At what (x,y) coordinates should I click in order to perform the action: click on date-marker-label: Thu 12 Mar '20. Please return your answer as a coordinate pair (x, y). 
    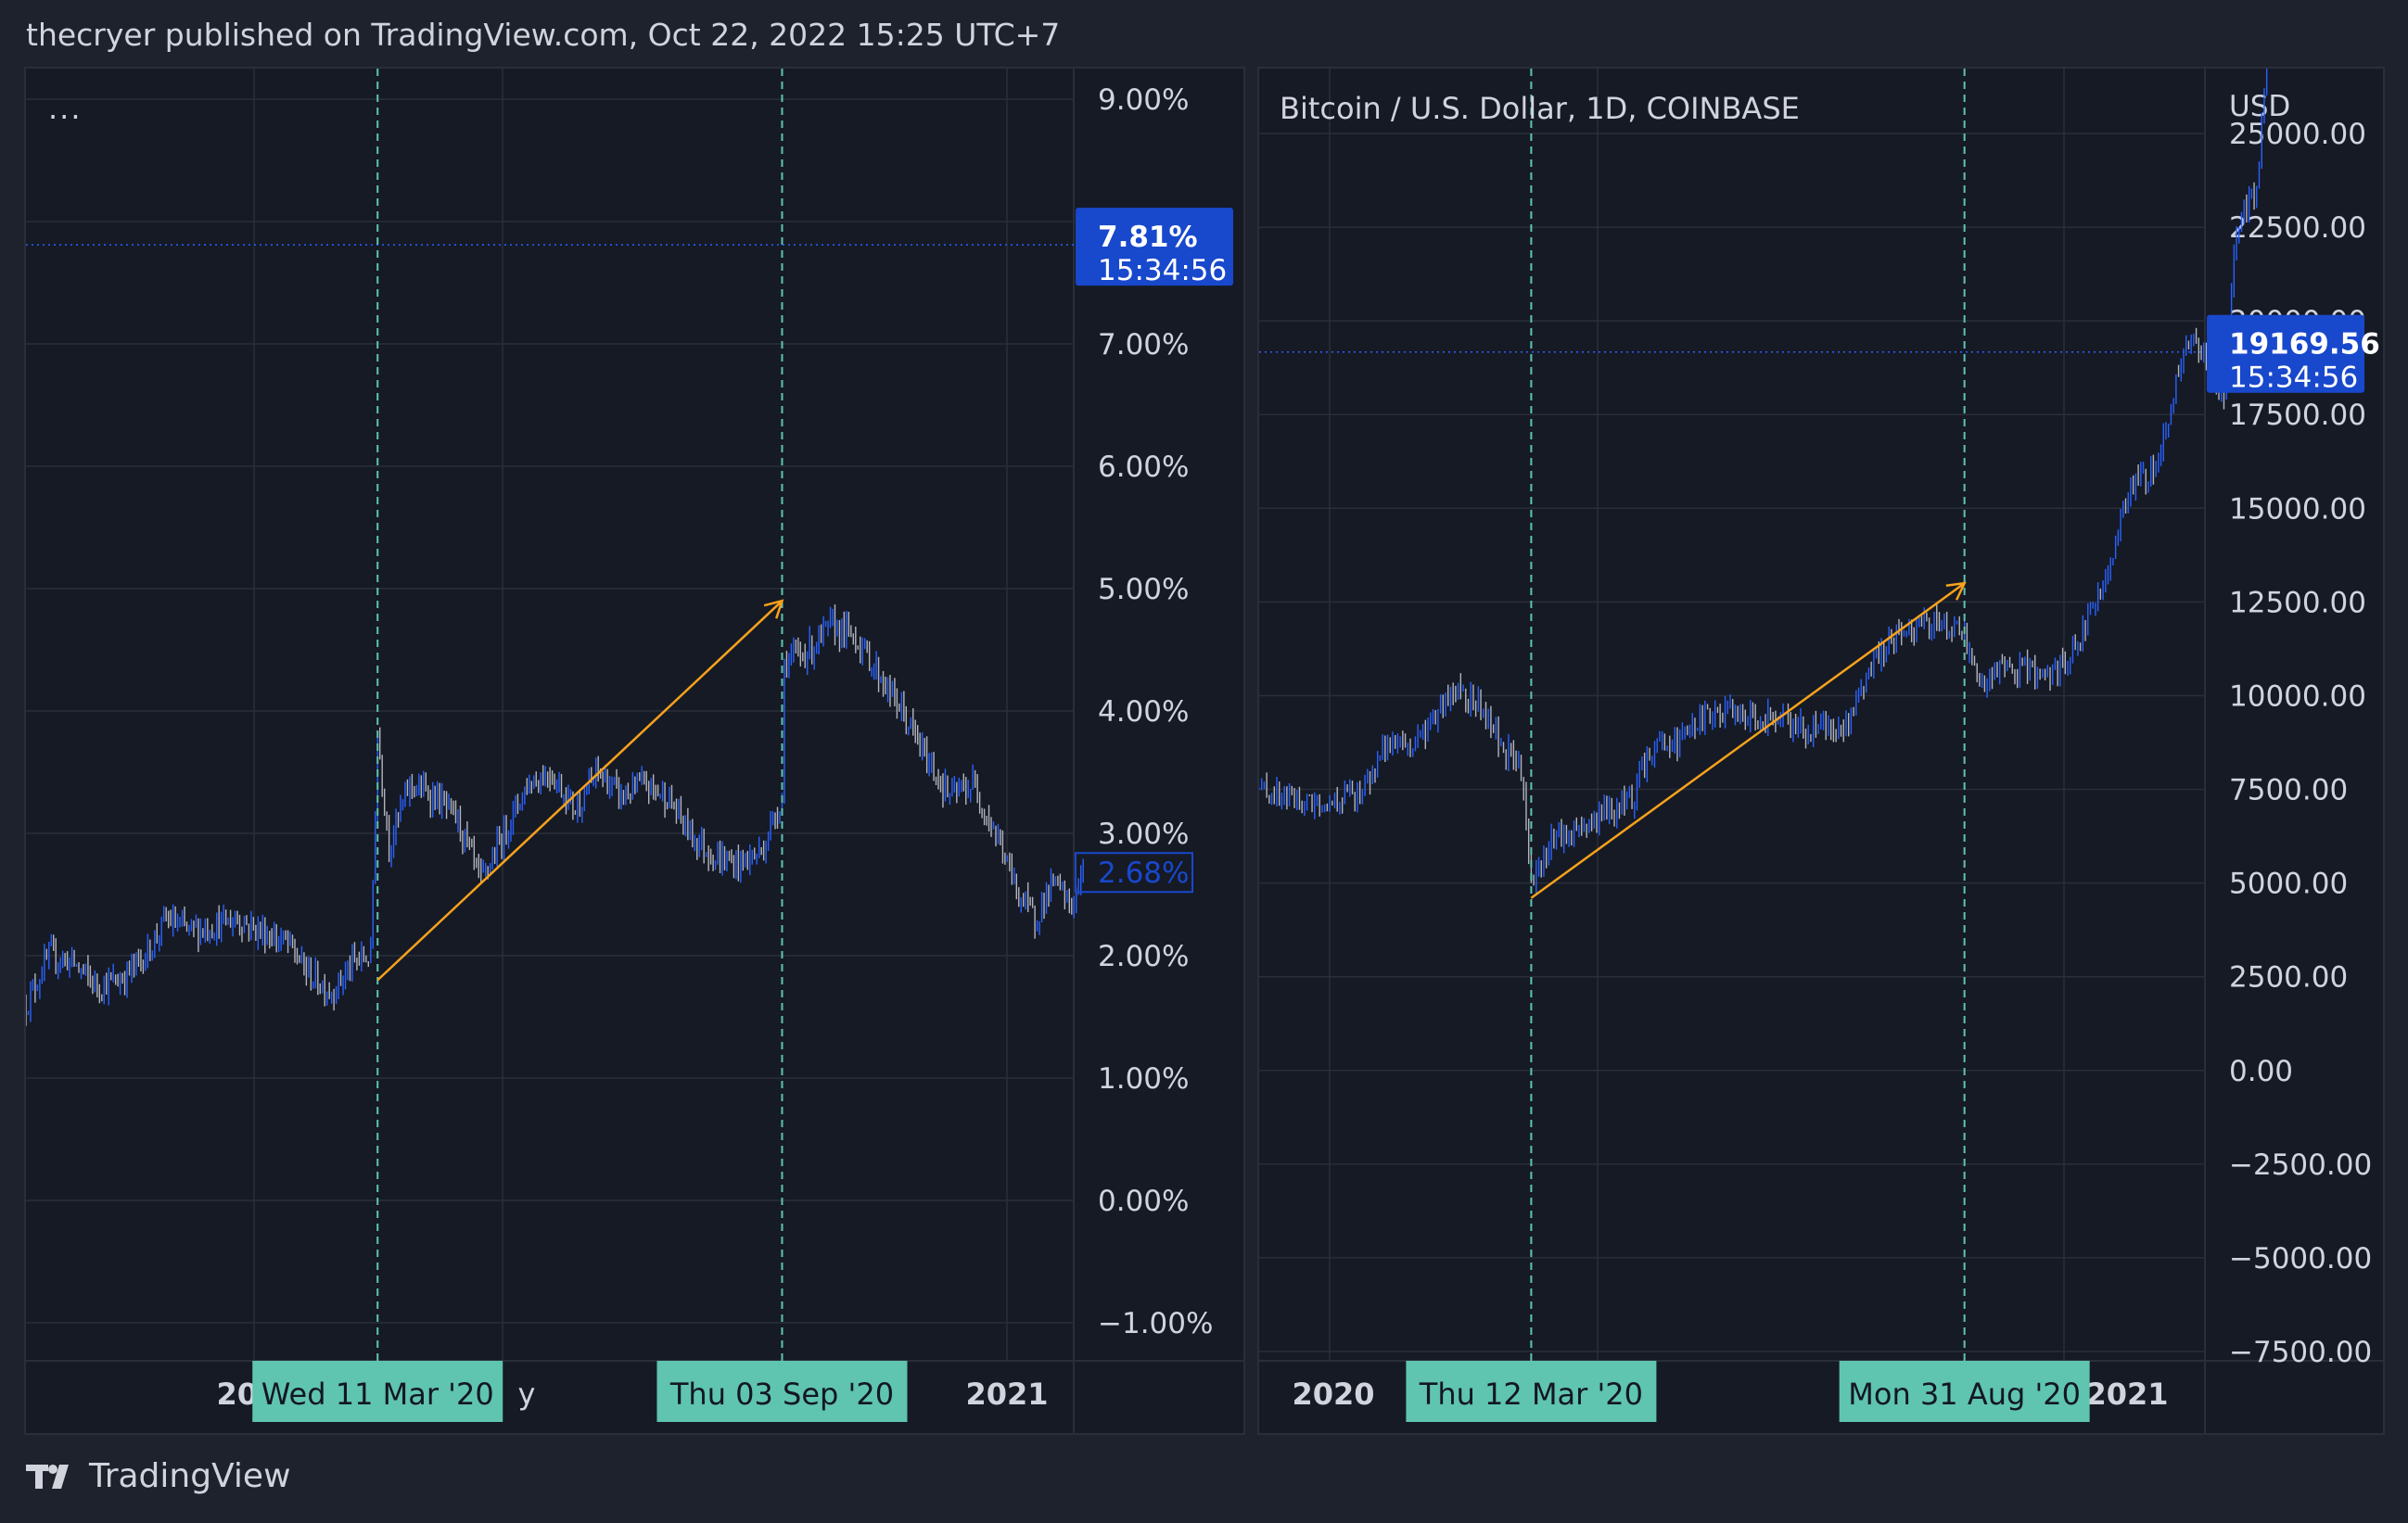
    Looking at the image, I should click on (1531, 1395).